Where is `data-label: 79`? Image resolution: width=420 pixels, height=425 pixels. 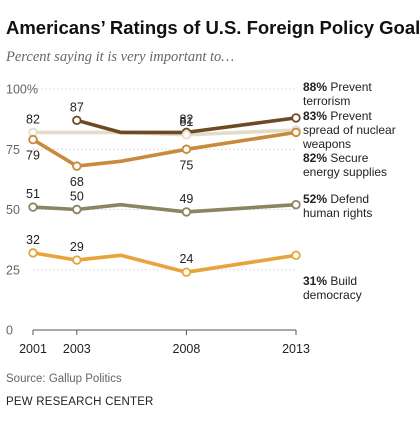
data-label: 79 is located at coordinates (33, 156).